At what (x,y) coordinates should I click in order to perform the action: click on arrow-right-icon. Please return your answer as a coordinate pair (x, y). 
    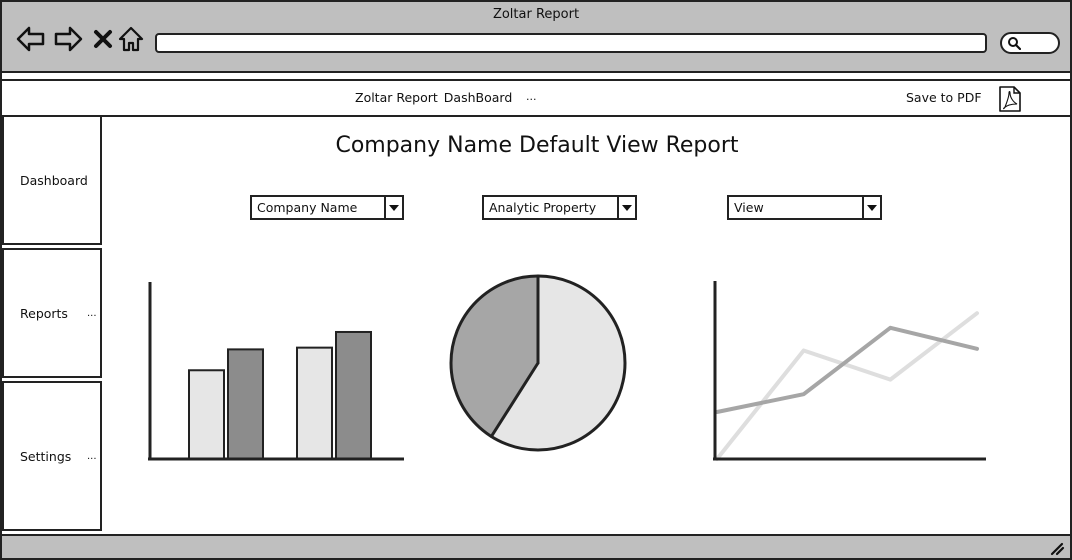
    Looking at the image, I should click on (68, 39).